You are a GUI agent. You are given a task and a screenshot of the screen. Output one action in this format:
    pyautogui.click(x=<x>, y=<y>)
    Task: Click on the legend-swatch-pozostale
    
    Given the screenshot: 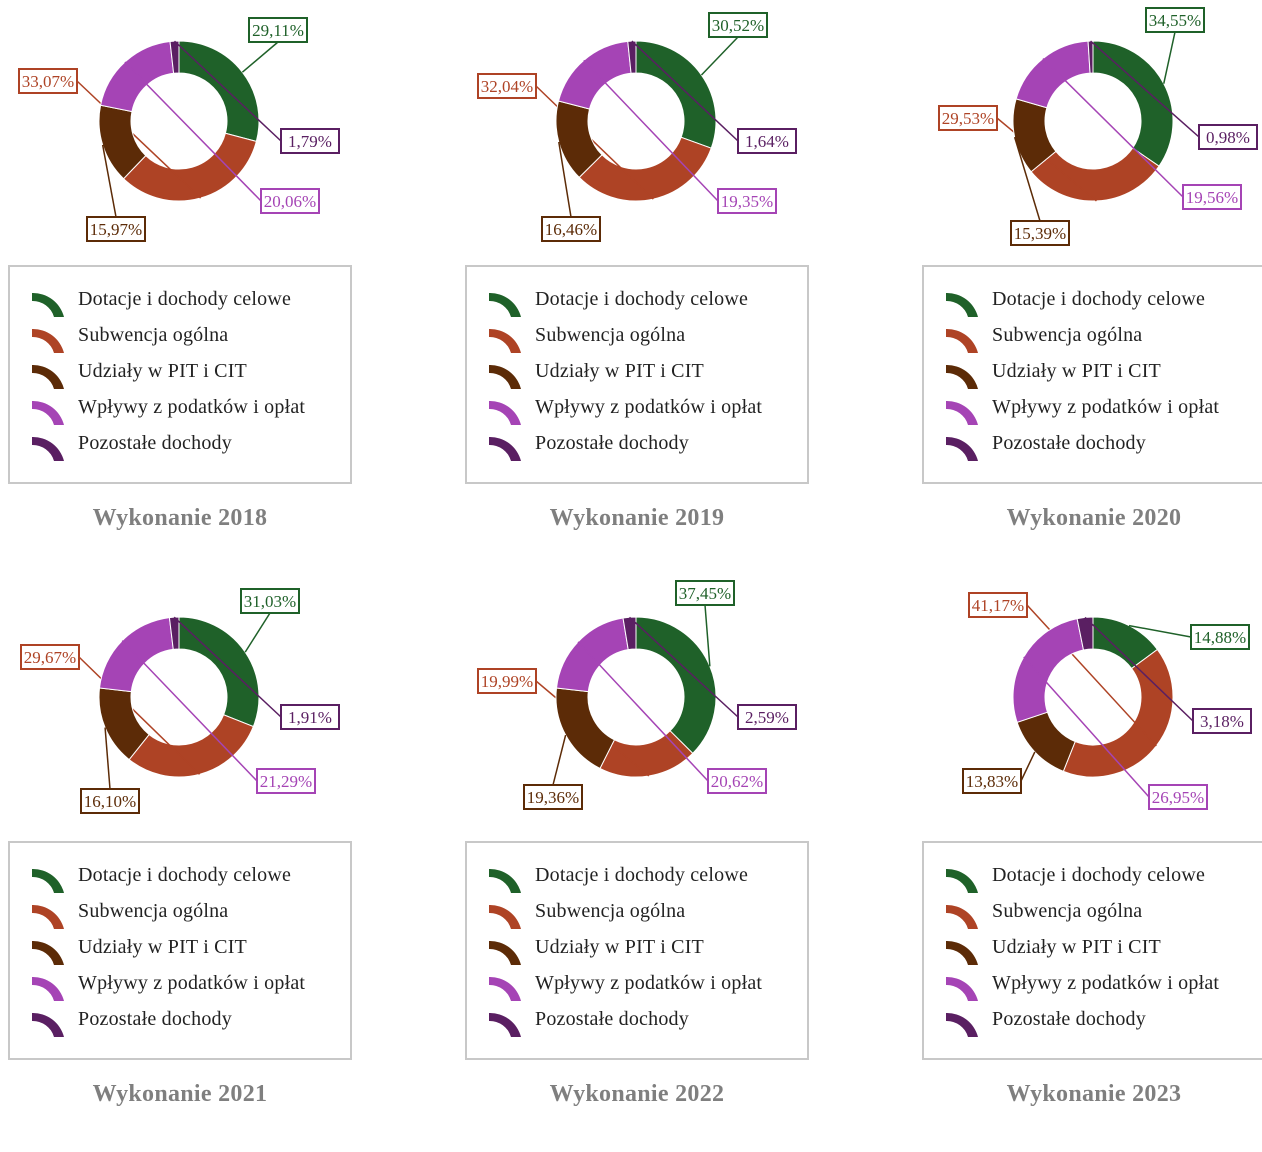 What is the action you would take?
    pyautogui.click(x=505, y=448)
    